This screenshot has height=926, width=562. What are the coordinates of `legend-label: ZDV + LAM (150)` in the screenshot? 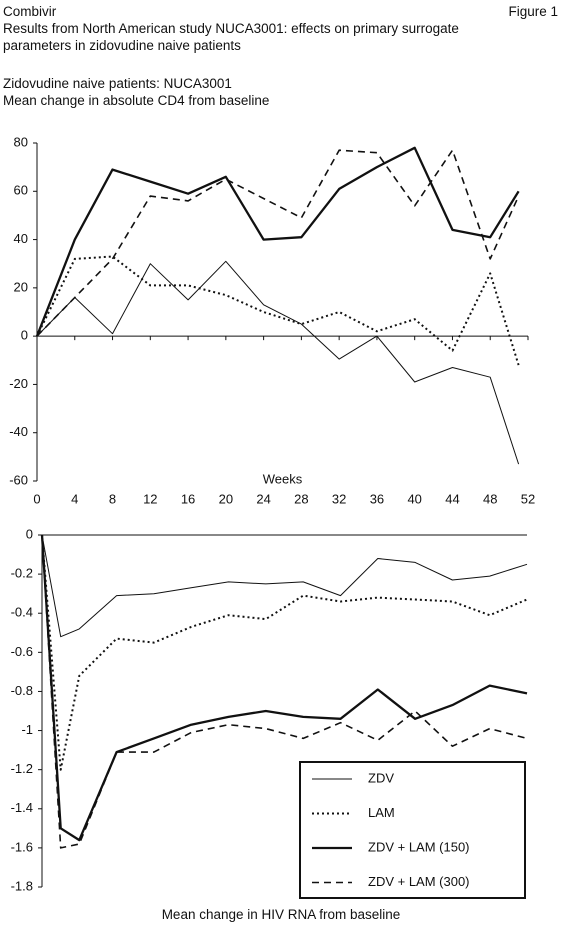 It's located at (419, 846).